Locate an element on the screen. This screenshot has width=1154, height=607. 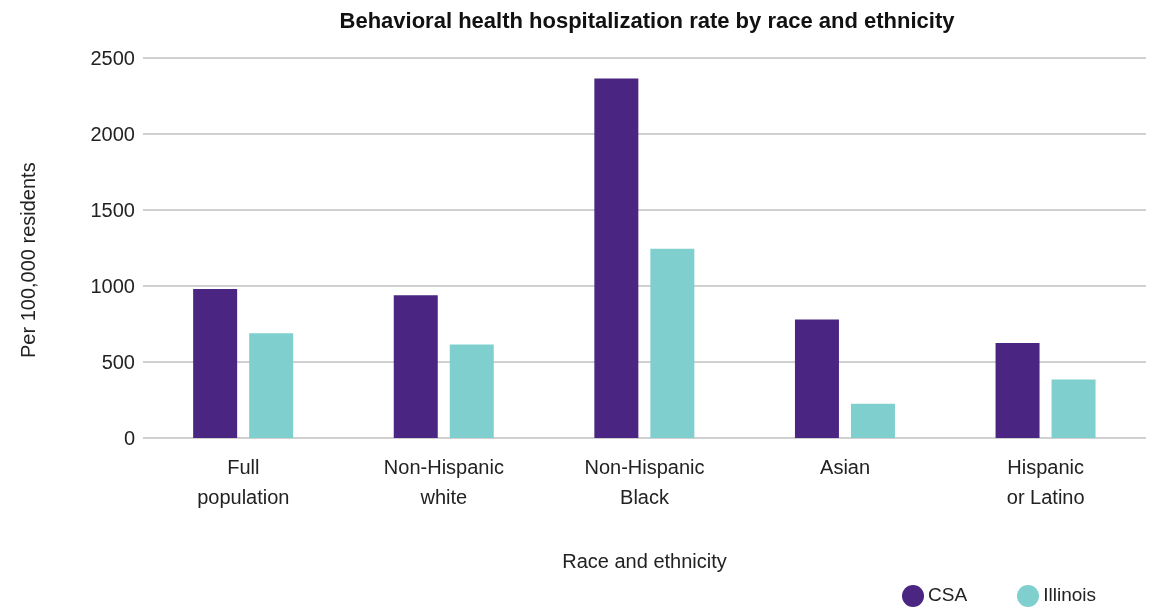
y-tick-label: 2500 is located at coordinates (112, 58).